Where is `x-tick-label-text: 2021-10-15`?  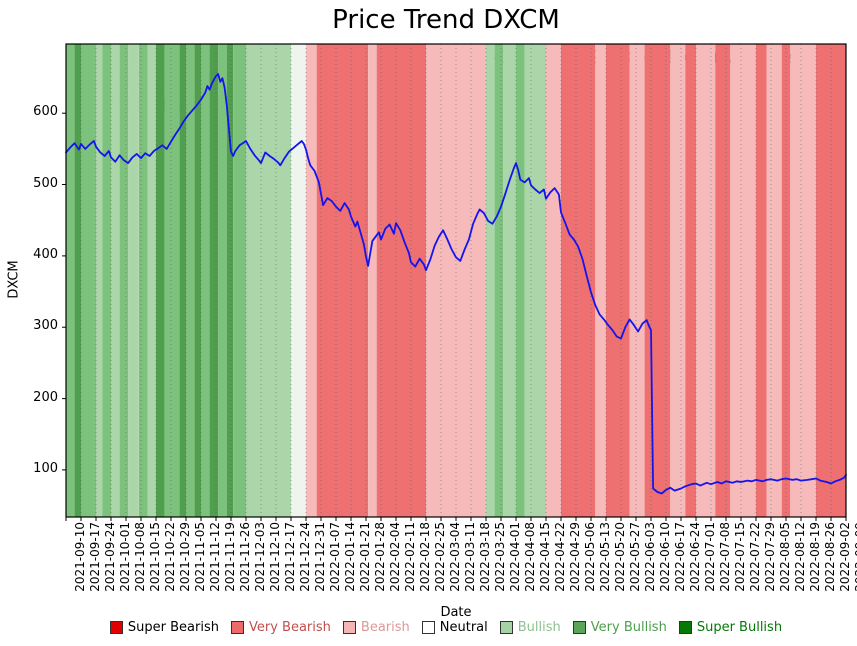 x-tick-label-text: 2021-10-15 is located at coordinates (155, 557).